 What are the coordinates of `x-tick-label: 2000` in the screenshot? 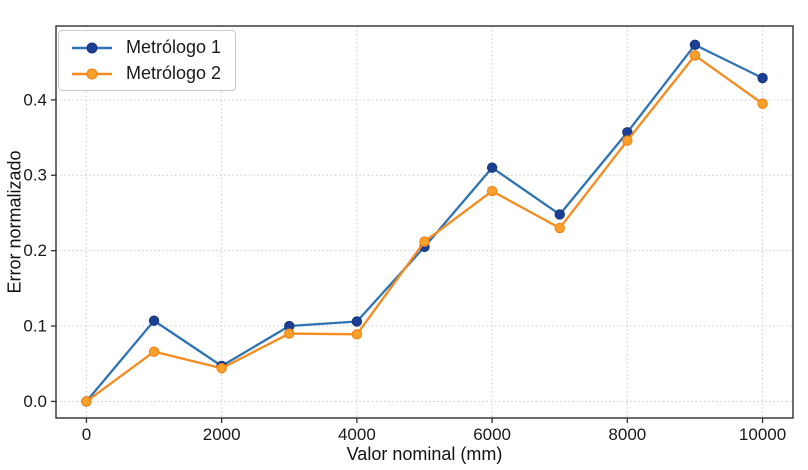 It's located at (222, 434).